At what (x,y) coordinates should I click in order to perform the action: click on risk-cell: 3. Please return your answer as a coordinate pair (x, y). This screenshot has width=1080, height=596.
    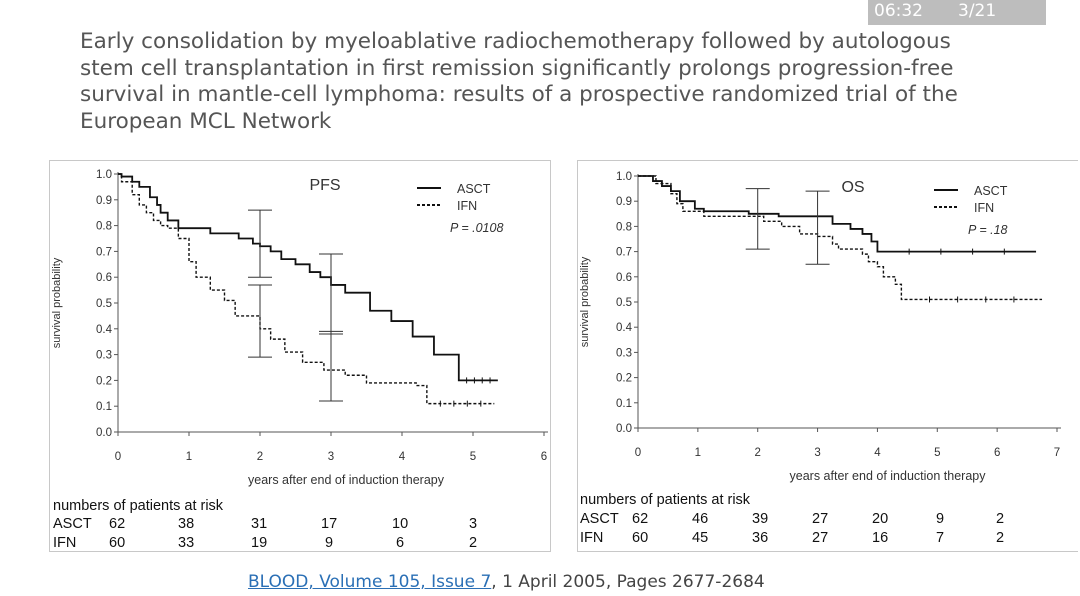
    Looking at the image, I should click on (473, 524).